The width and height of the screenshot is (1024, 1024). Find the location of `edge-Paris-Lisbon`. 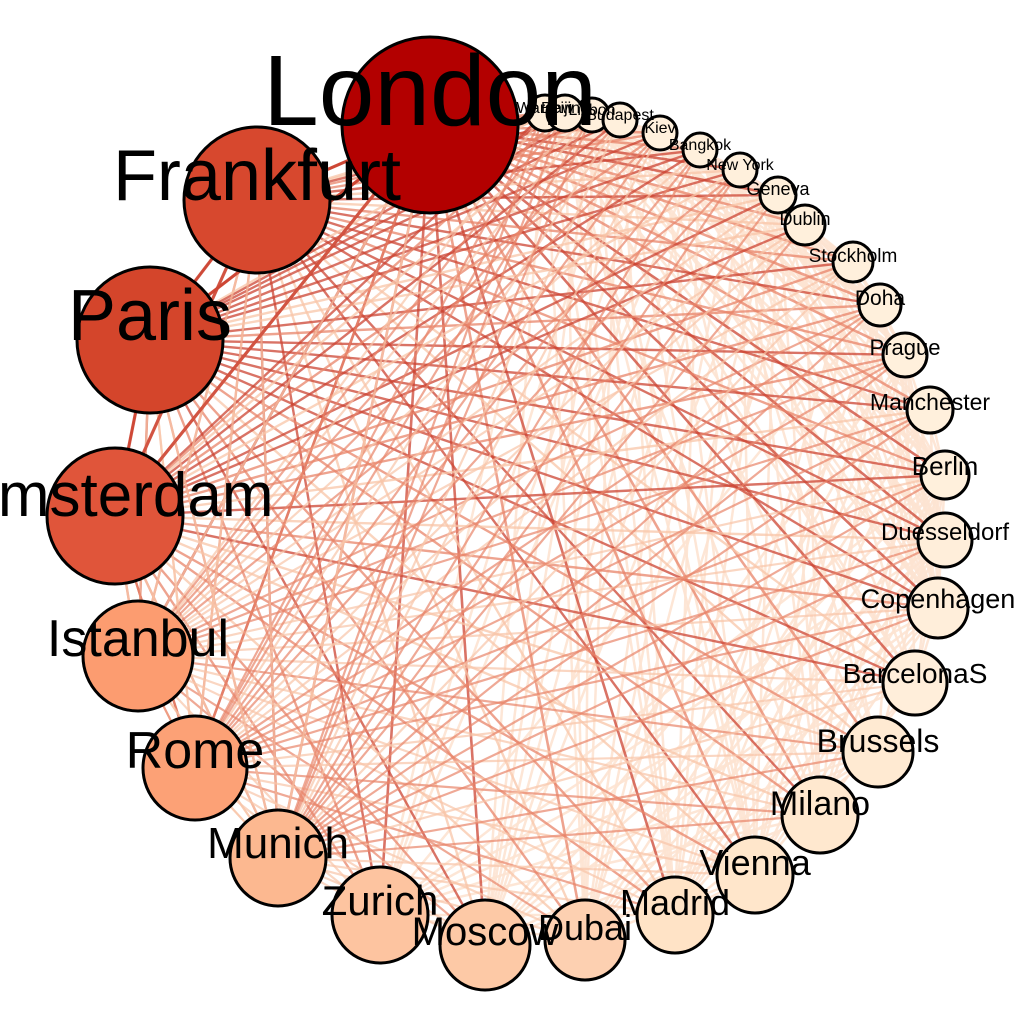

edge-Paris-Lisbon is located at coordinates (371, 227).